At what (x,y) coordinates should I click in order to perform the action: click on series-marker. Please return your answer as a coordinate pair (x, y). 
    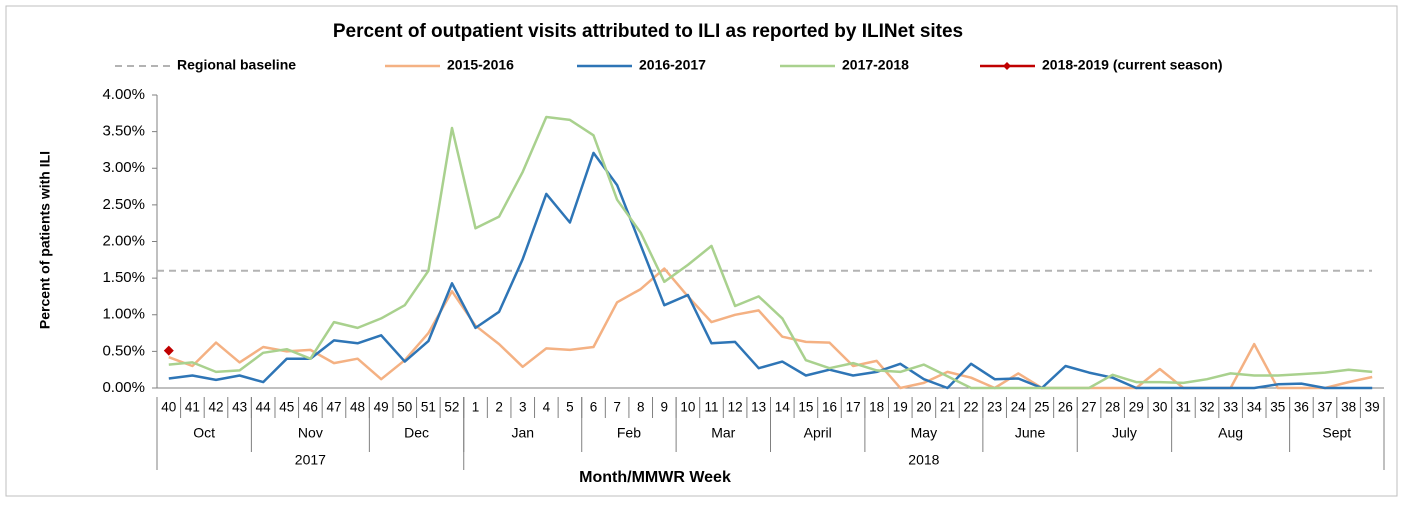
    Looking at the image, I should click on (168, 350).